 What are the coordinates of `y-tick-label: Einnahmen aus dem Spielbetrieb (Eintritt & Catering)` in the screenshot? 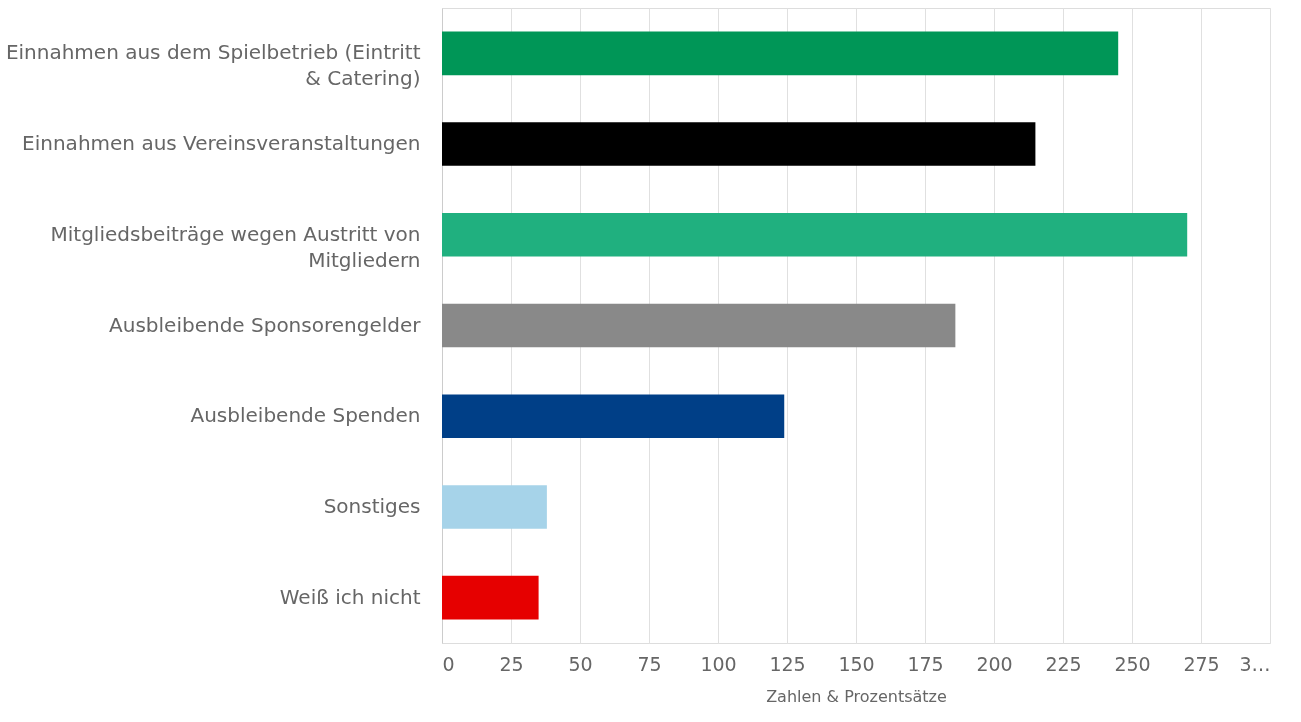 It's located at (213, 65).